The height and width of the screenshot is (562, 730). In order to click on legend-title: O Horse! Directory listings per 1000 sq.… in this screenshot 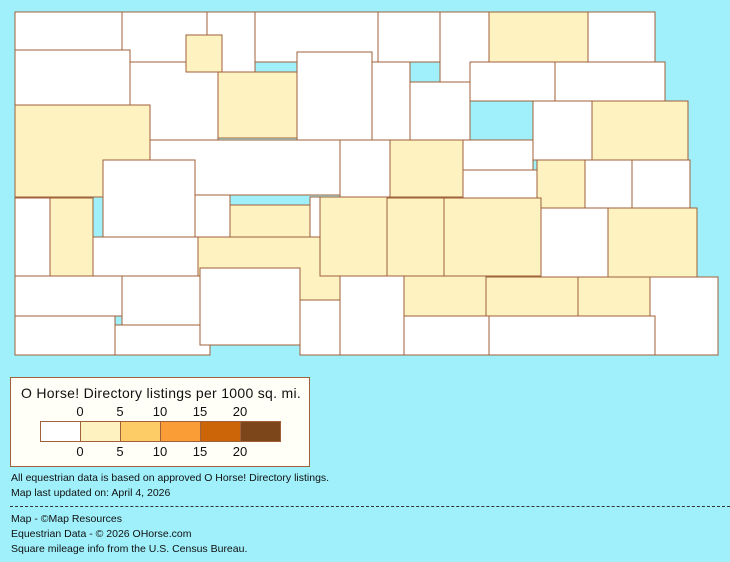, I will do `click(161, 393)`.